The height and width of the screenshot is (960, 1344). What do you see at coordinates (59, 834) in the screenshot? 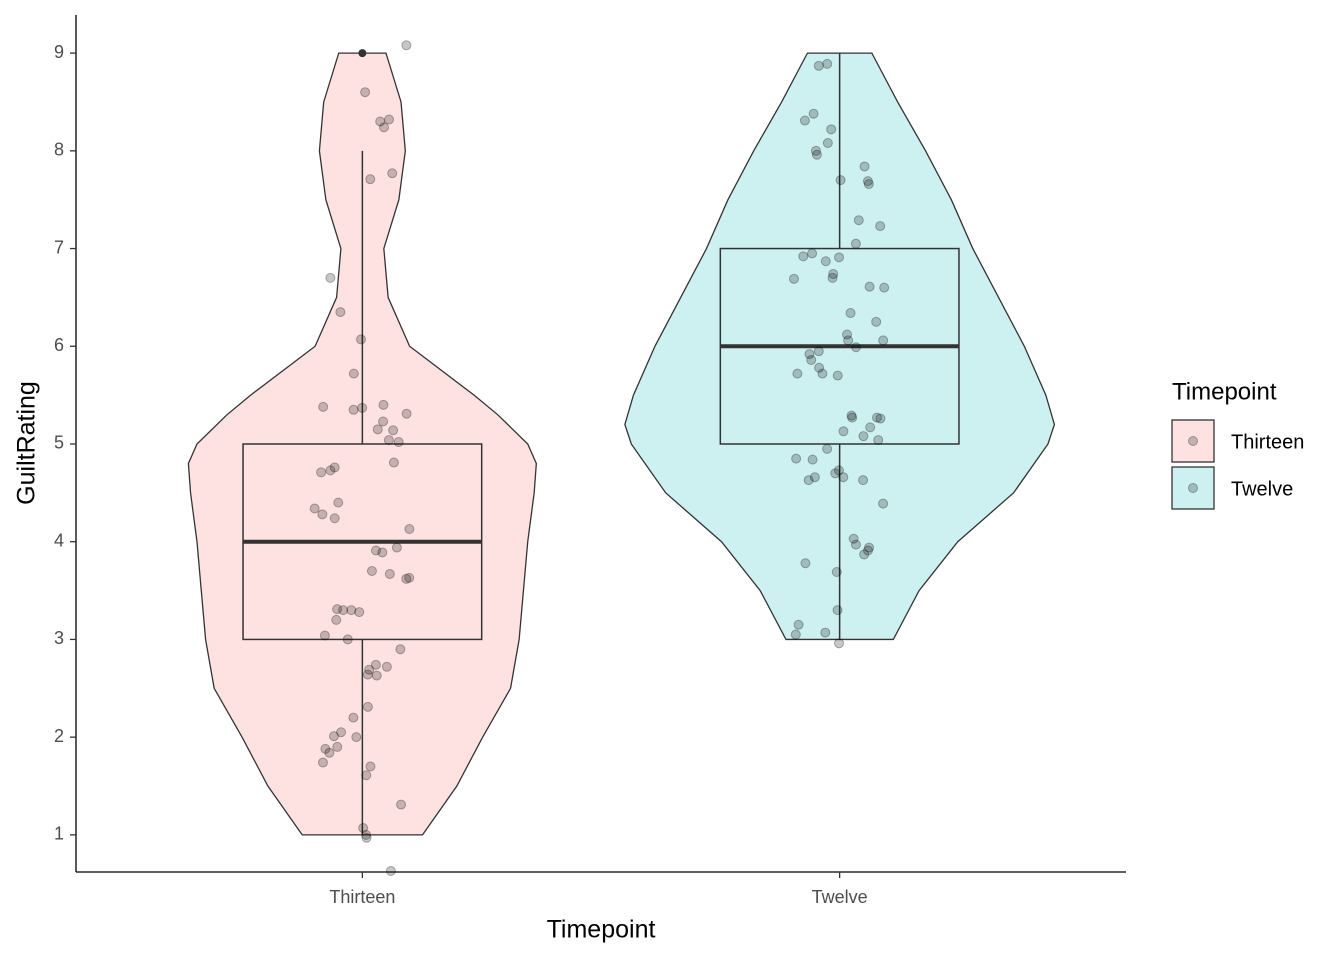
I see `y-tick-label: 1` at bounding box center [59, 834].